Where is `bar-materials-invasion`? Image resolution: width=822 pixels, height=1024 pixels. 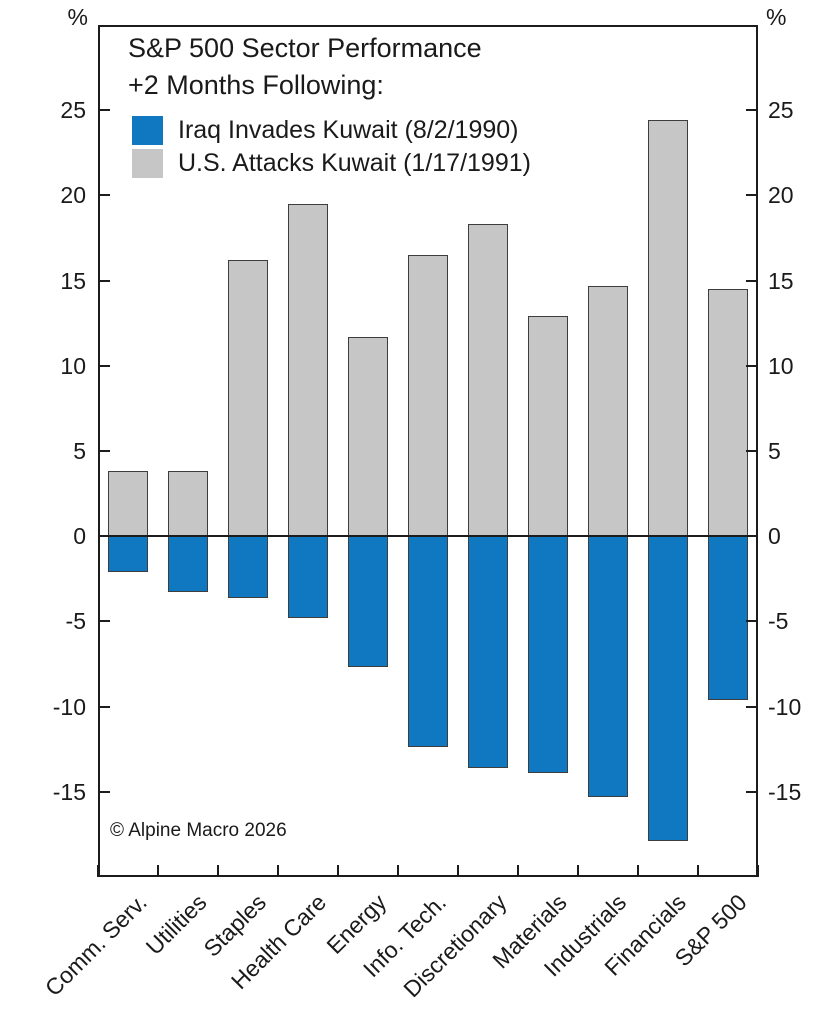
bar-materials-invasion is located at coordinates (548, 655).